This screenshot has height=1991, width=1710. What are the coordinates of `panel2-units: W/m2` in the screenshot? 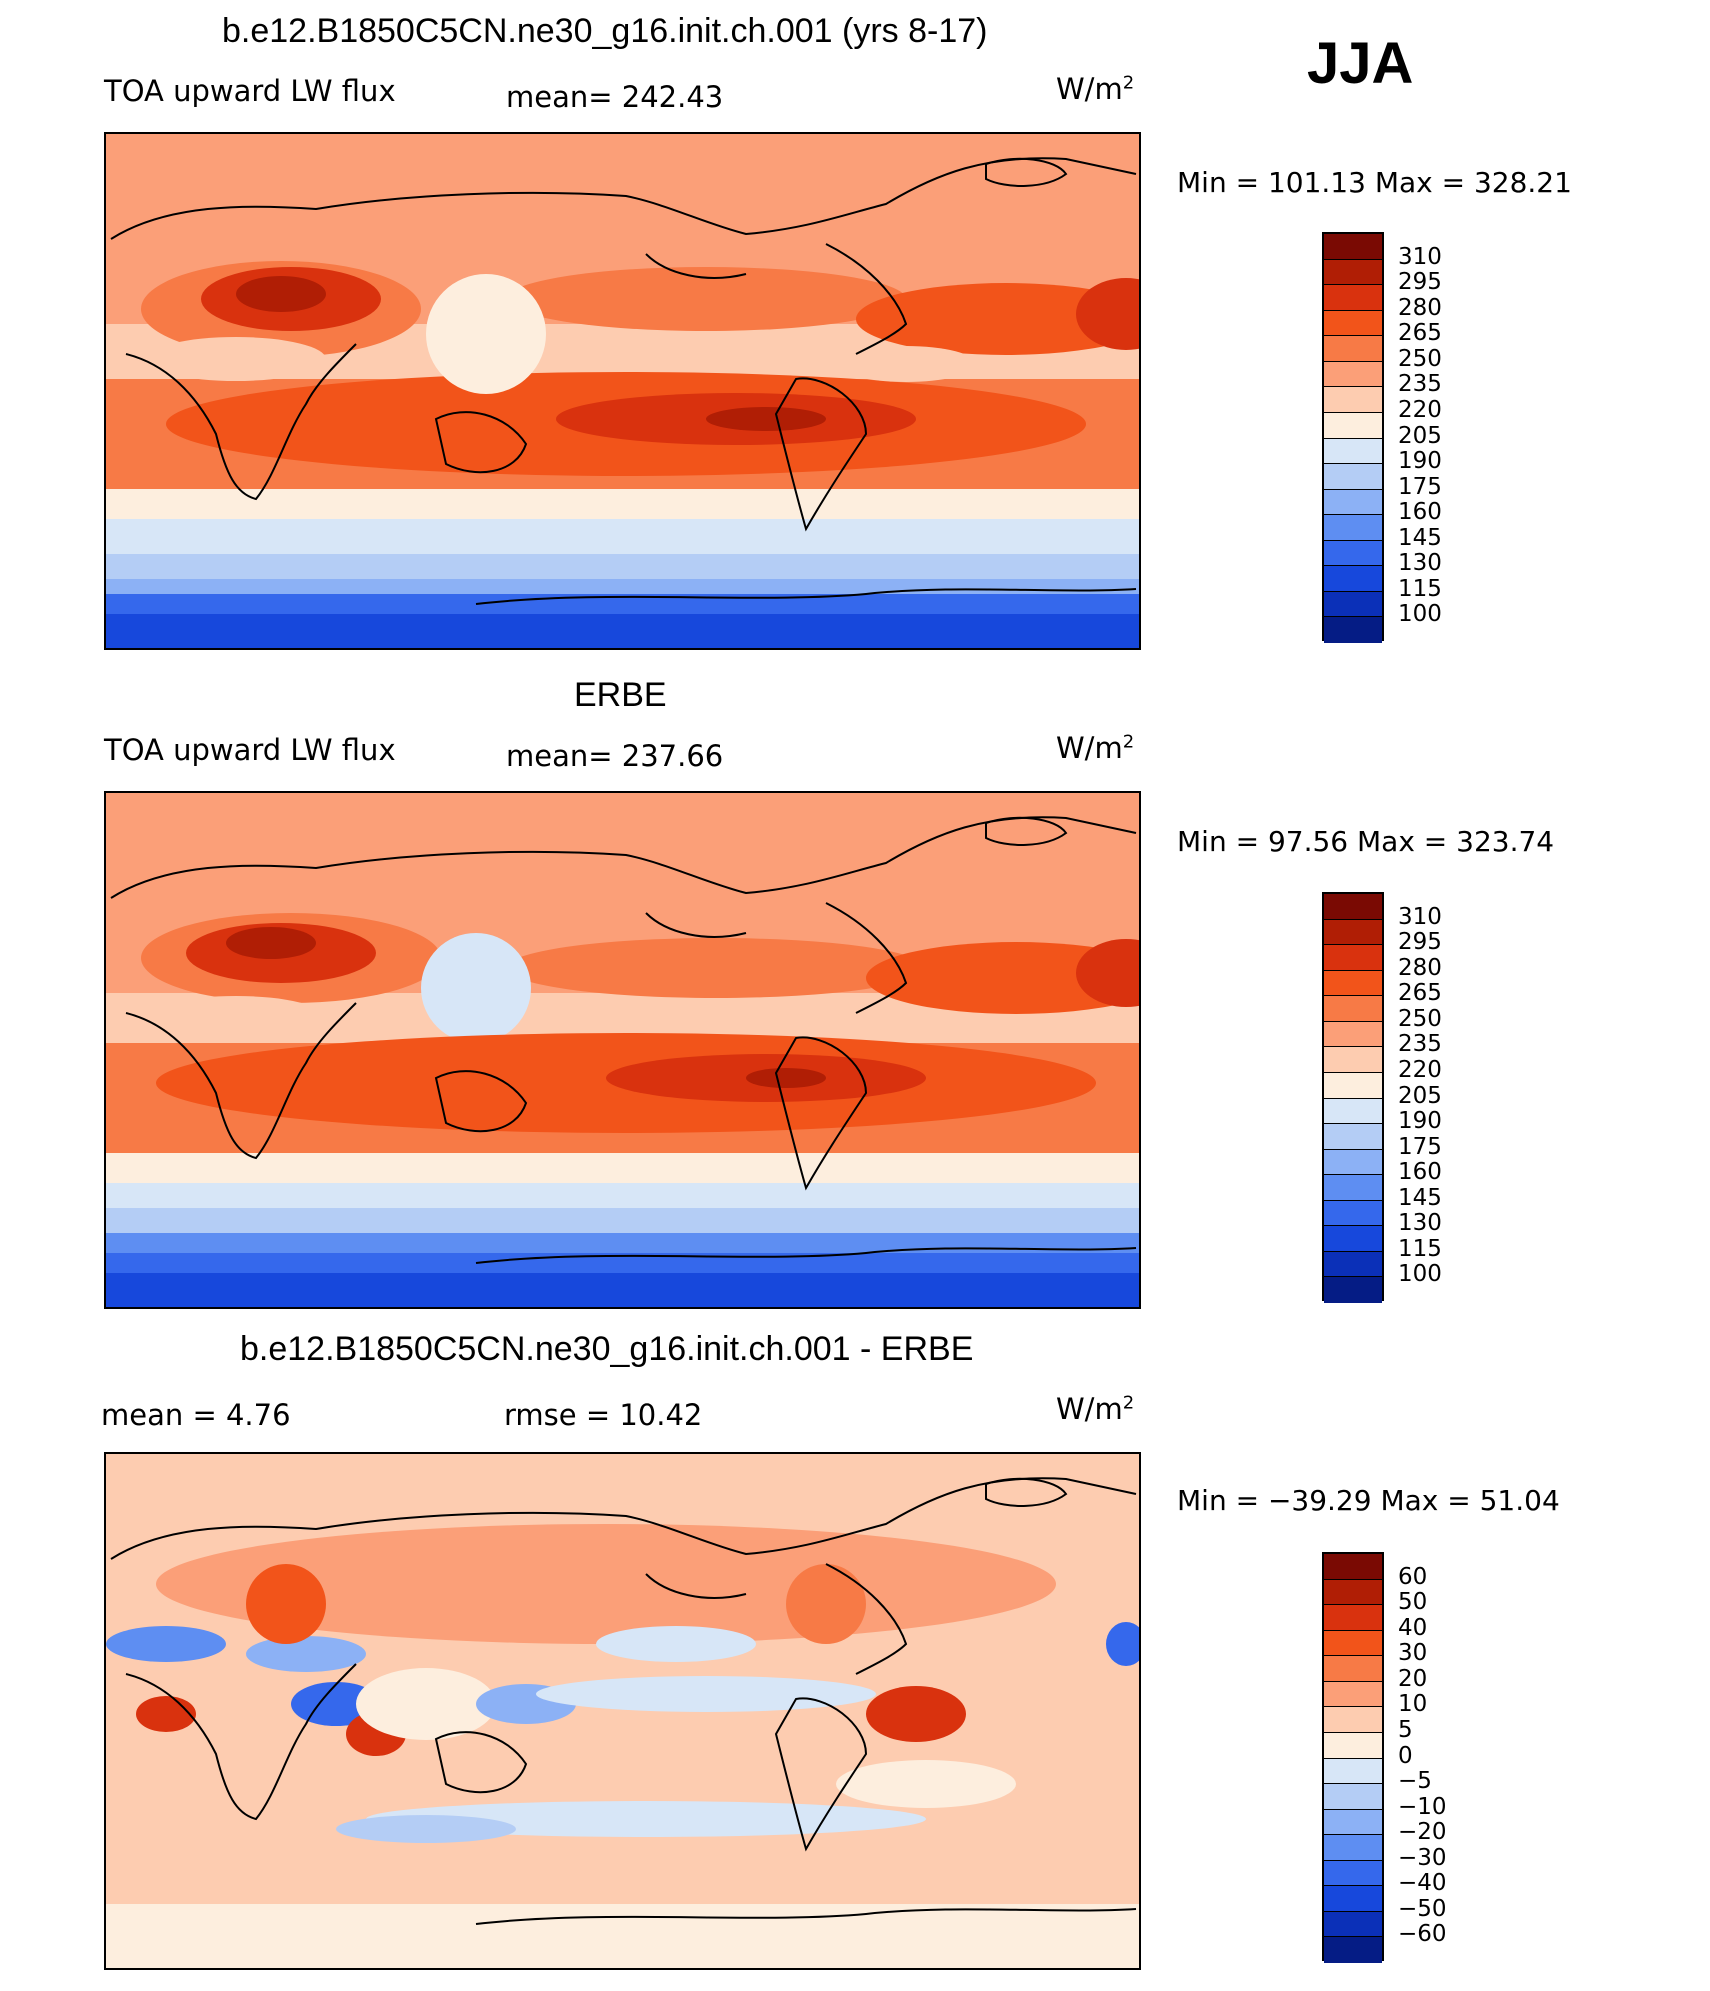 It's located at (1095, 748).